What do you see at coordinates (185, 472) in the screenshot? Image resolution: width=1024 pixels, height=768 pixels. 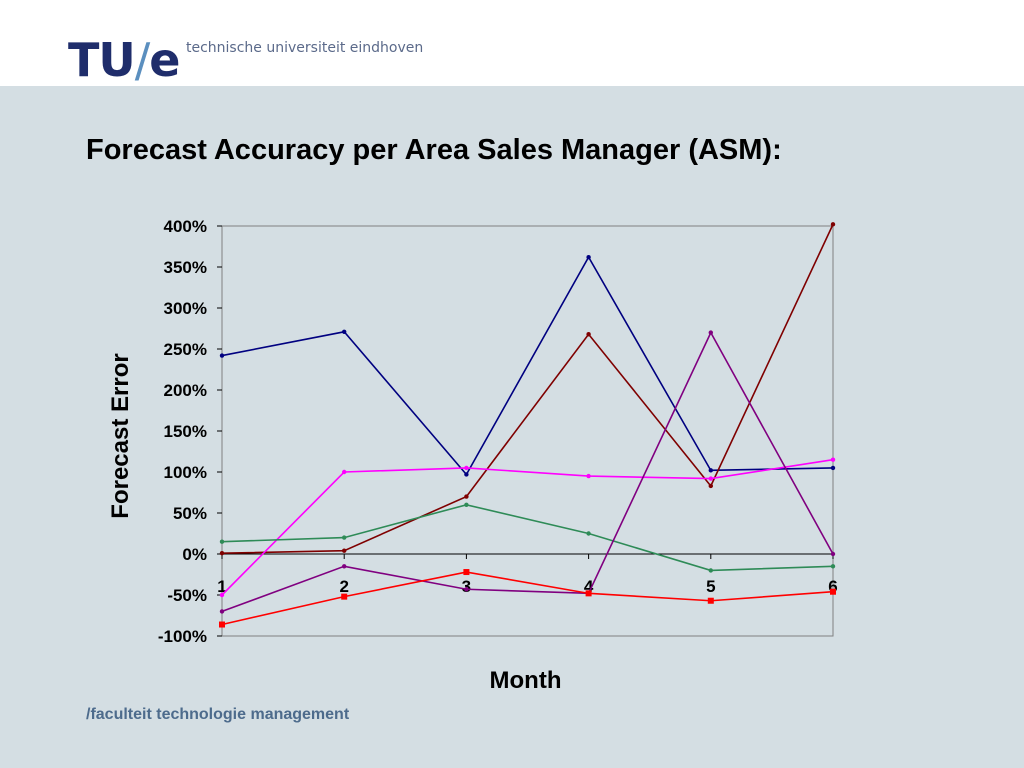 I see `y-tick-label: 100%` at bounding box center [185, 472].